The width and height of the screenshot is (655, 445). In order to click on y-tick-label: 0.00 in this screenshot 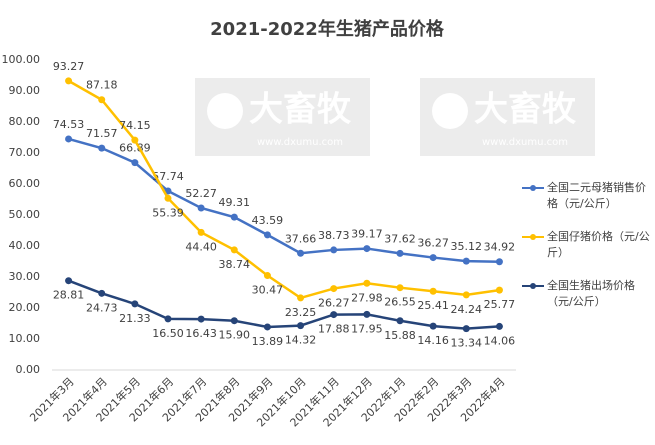, I will do `click(28, 369)`.